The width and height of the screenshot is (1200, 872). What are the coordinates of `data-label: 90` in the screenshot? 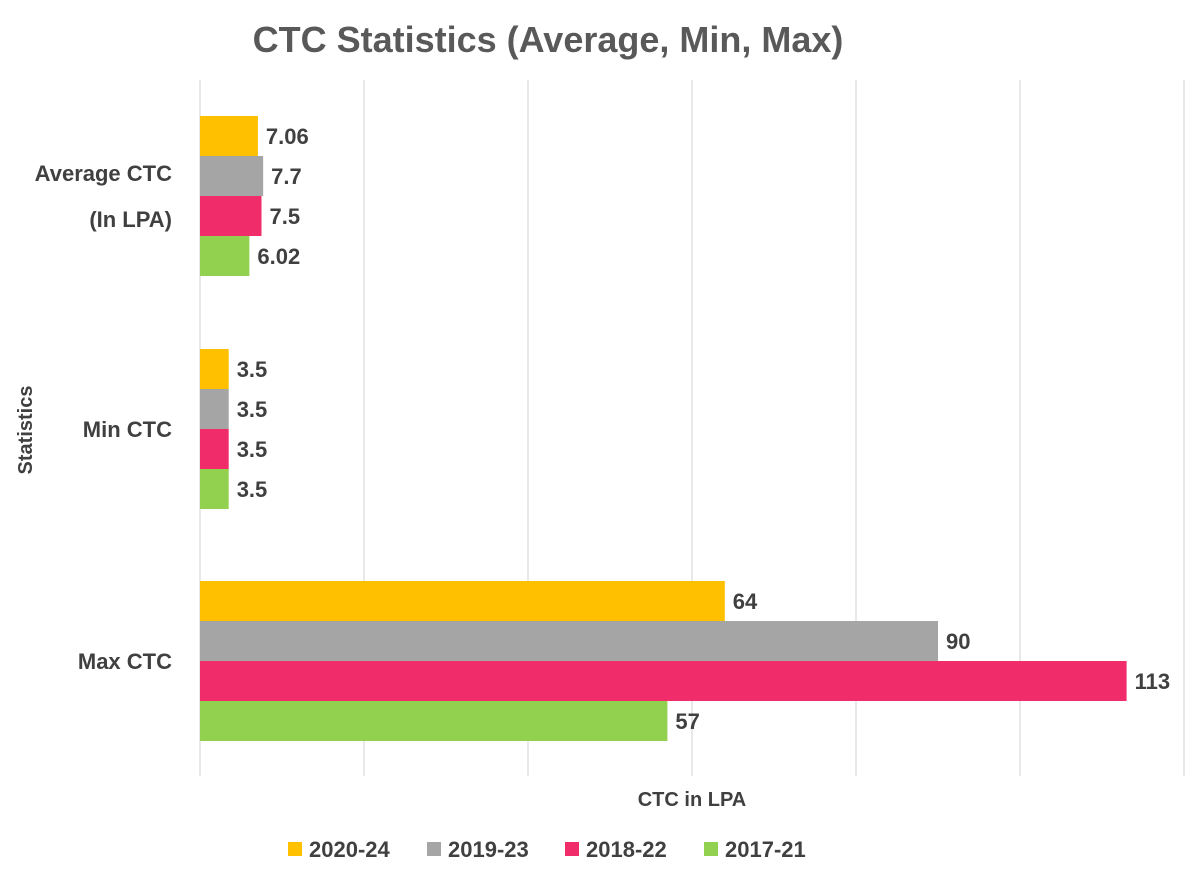 It's located at (958, 641).